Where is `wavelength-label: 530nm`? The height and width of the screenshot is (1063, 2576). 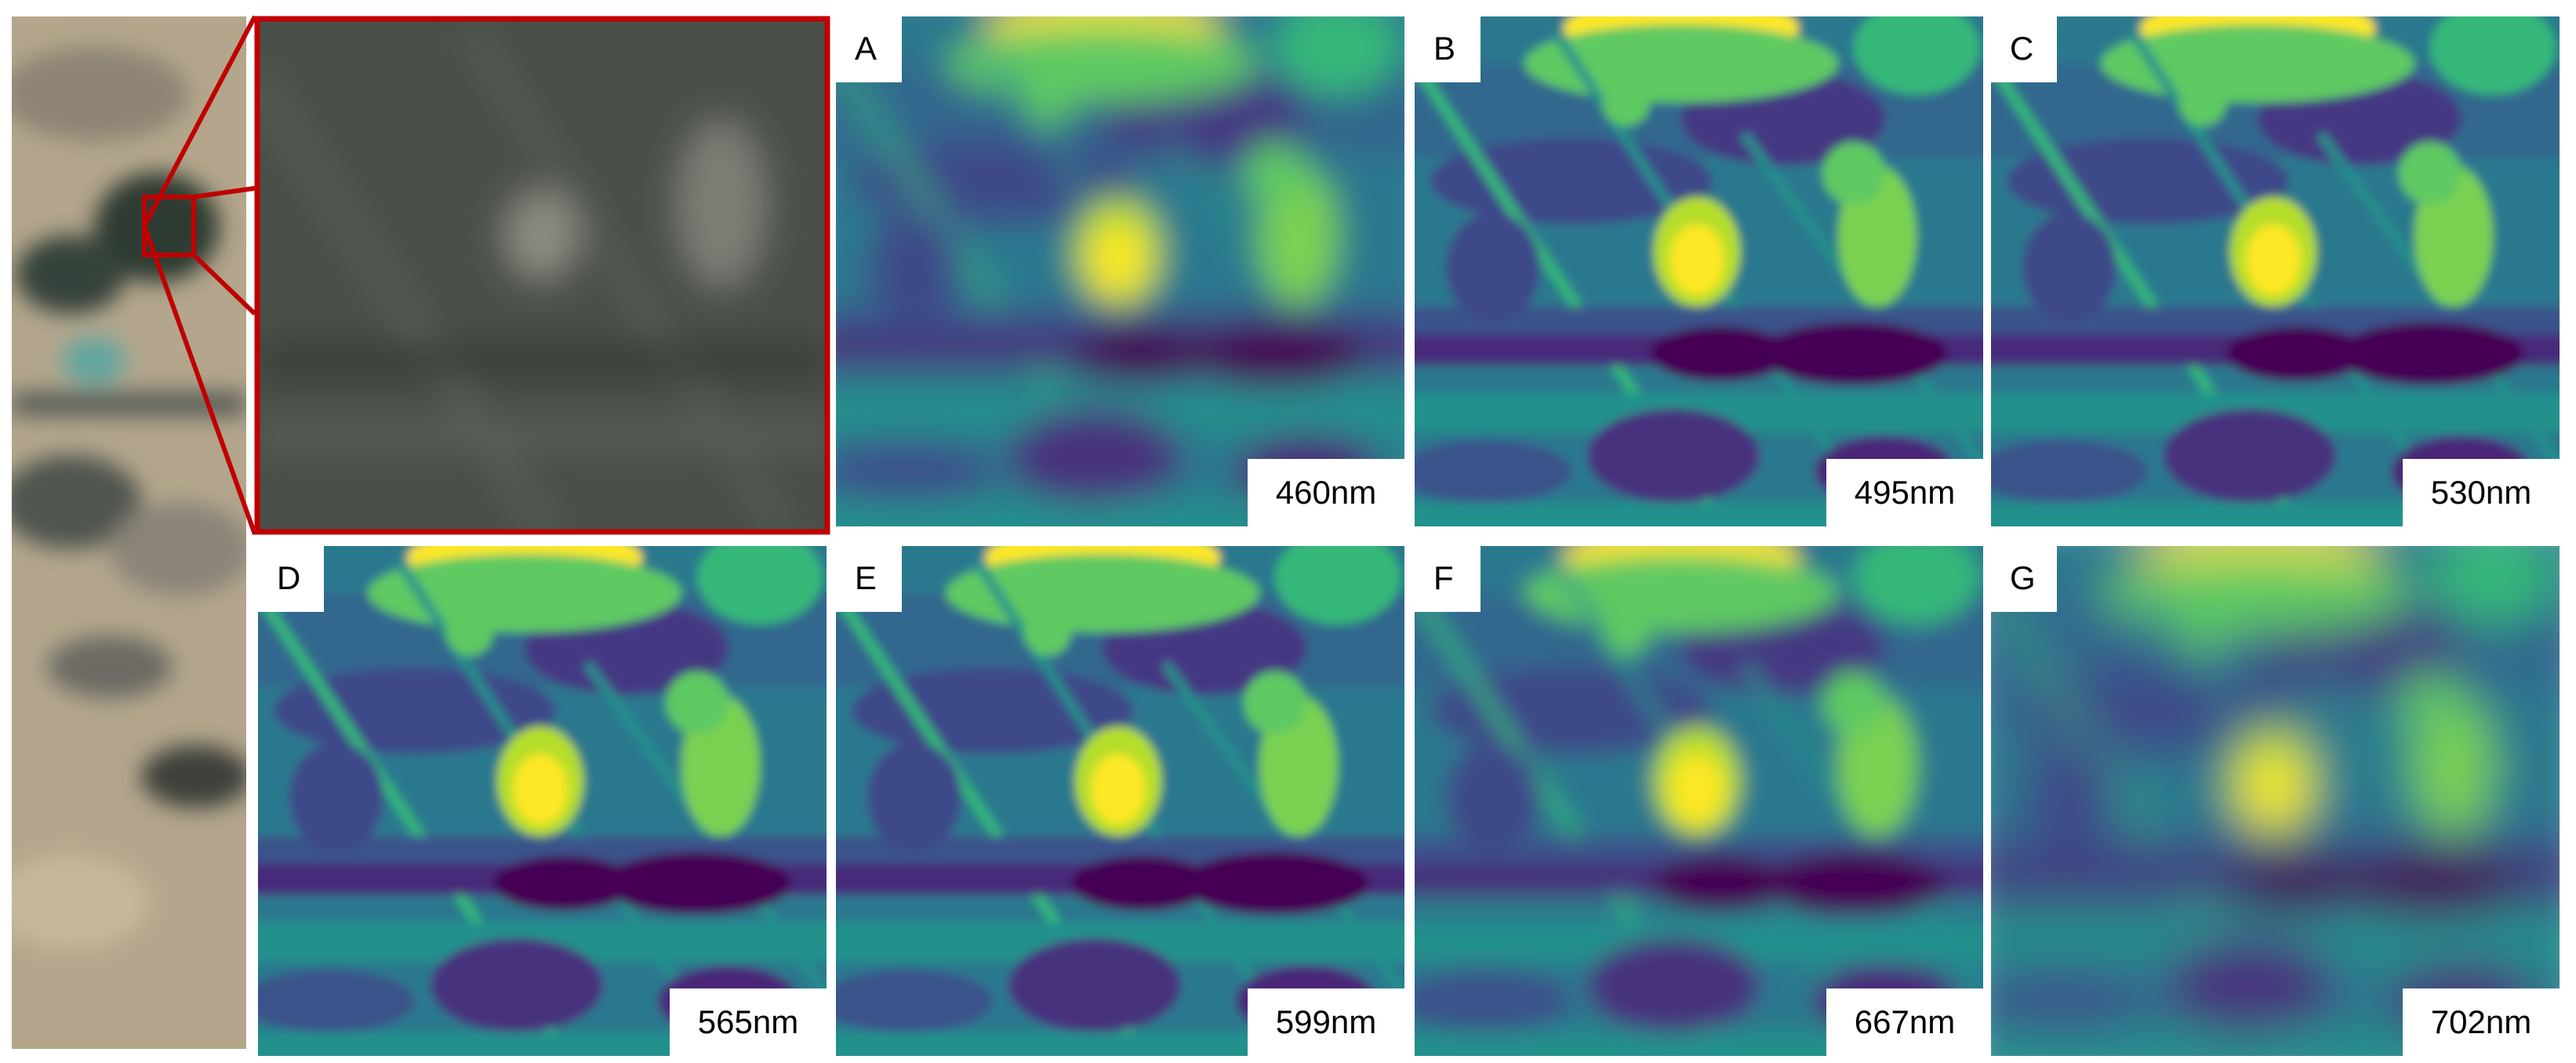
wavelength-label: 530nm is located at coordinates (2481, 492).